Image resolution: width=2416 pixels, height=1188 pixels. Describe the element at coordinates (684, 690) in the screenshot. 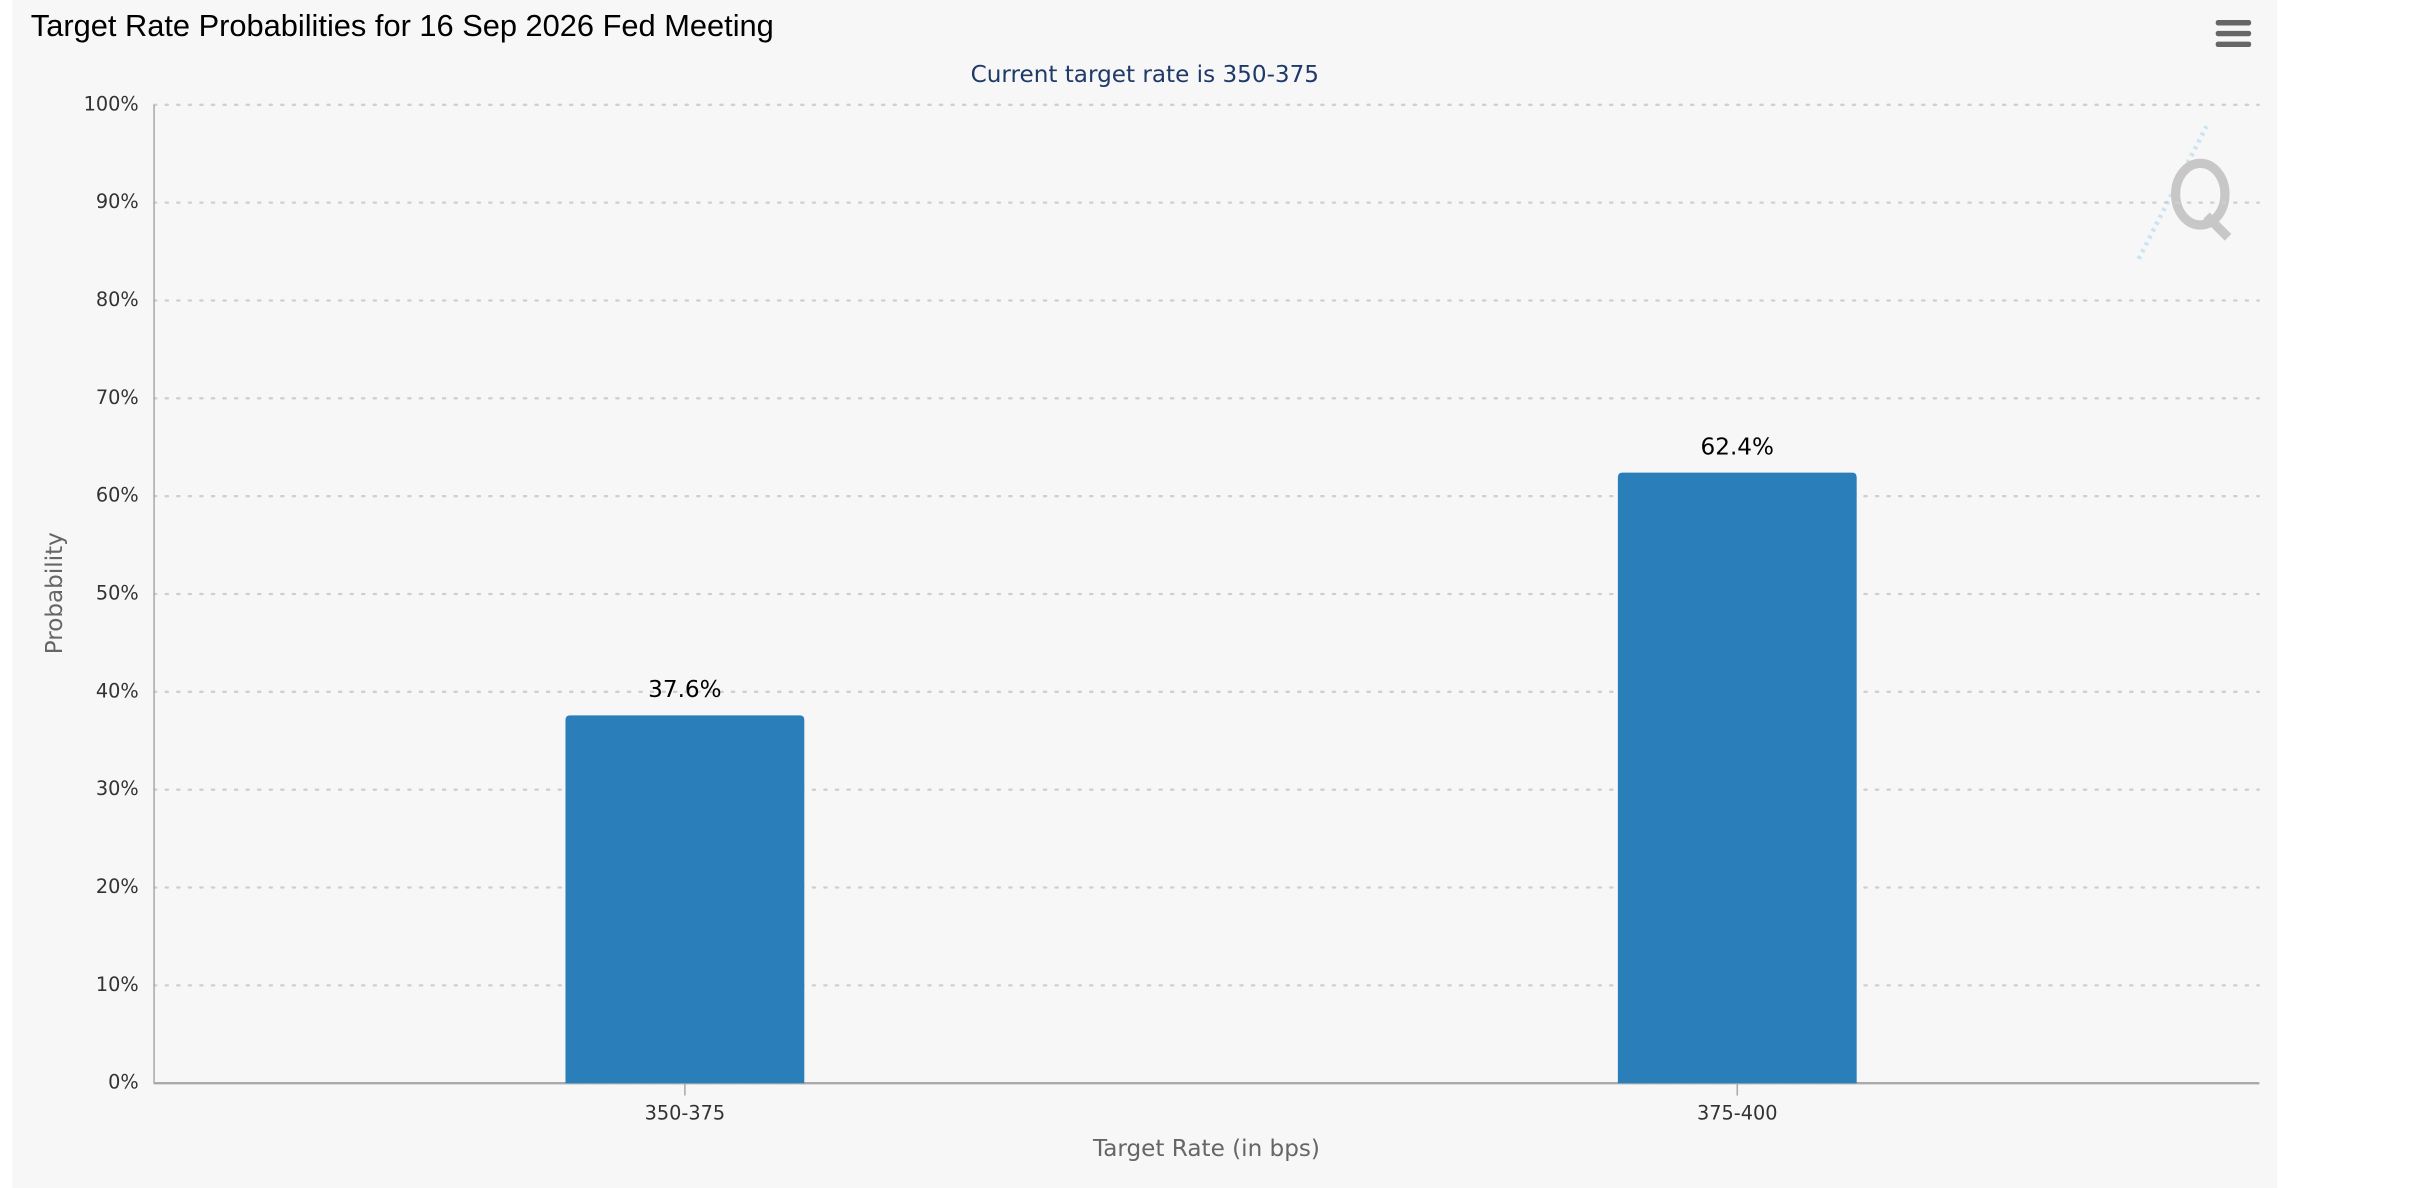

I see `data-label: 37.6%` at that location.